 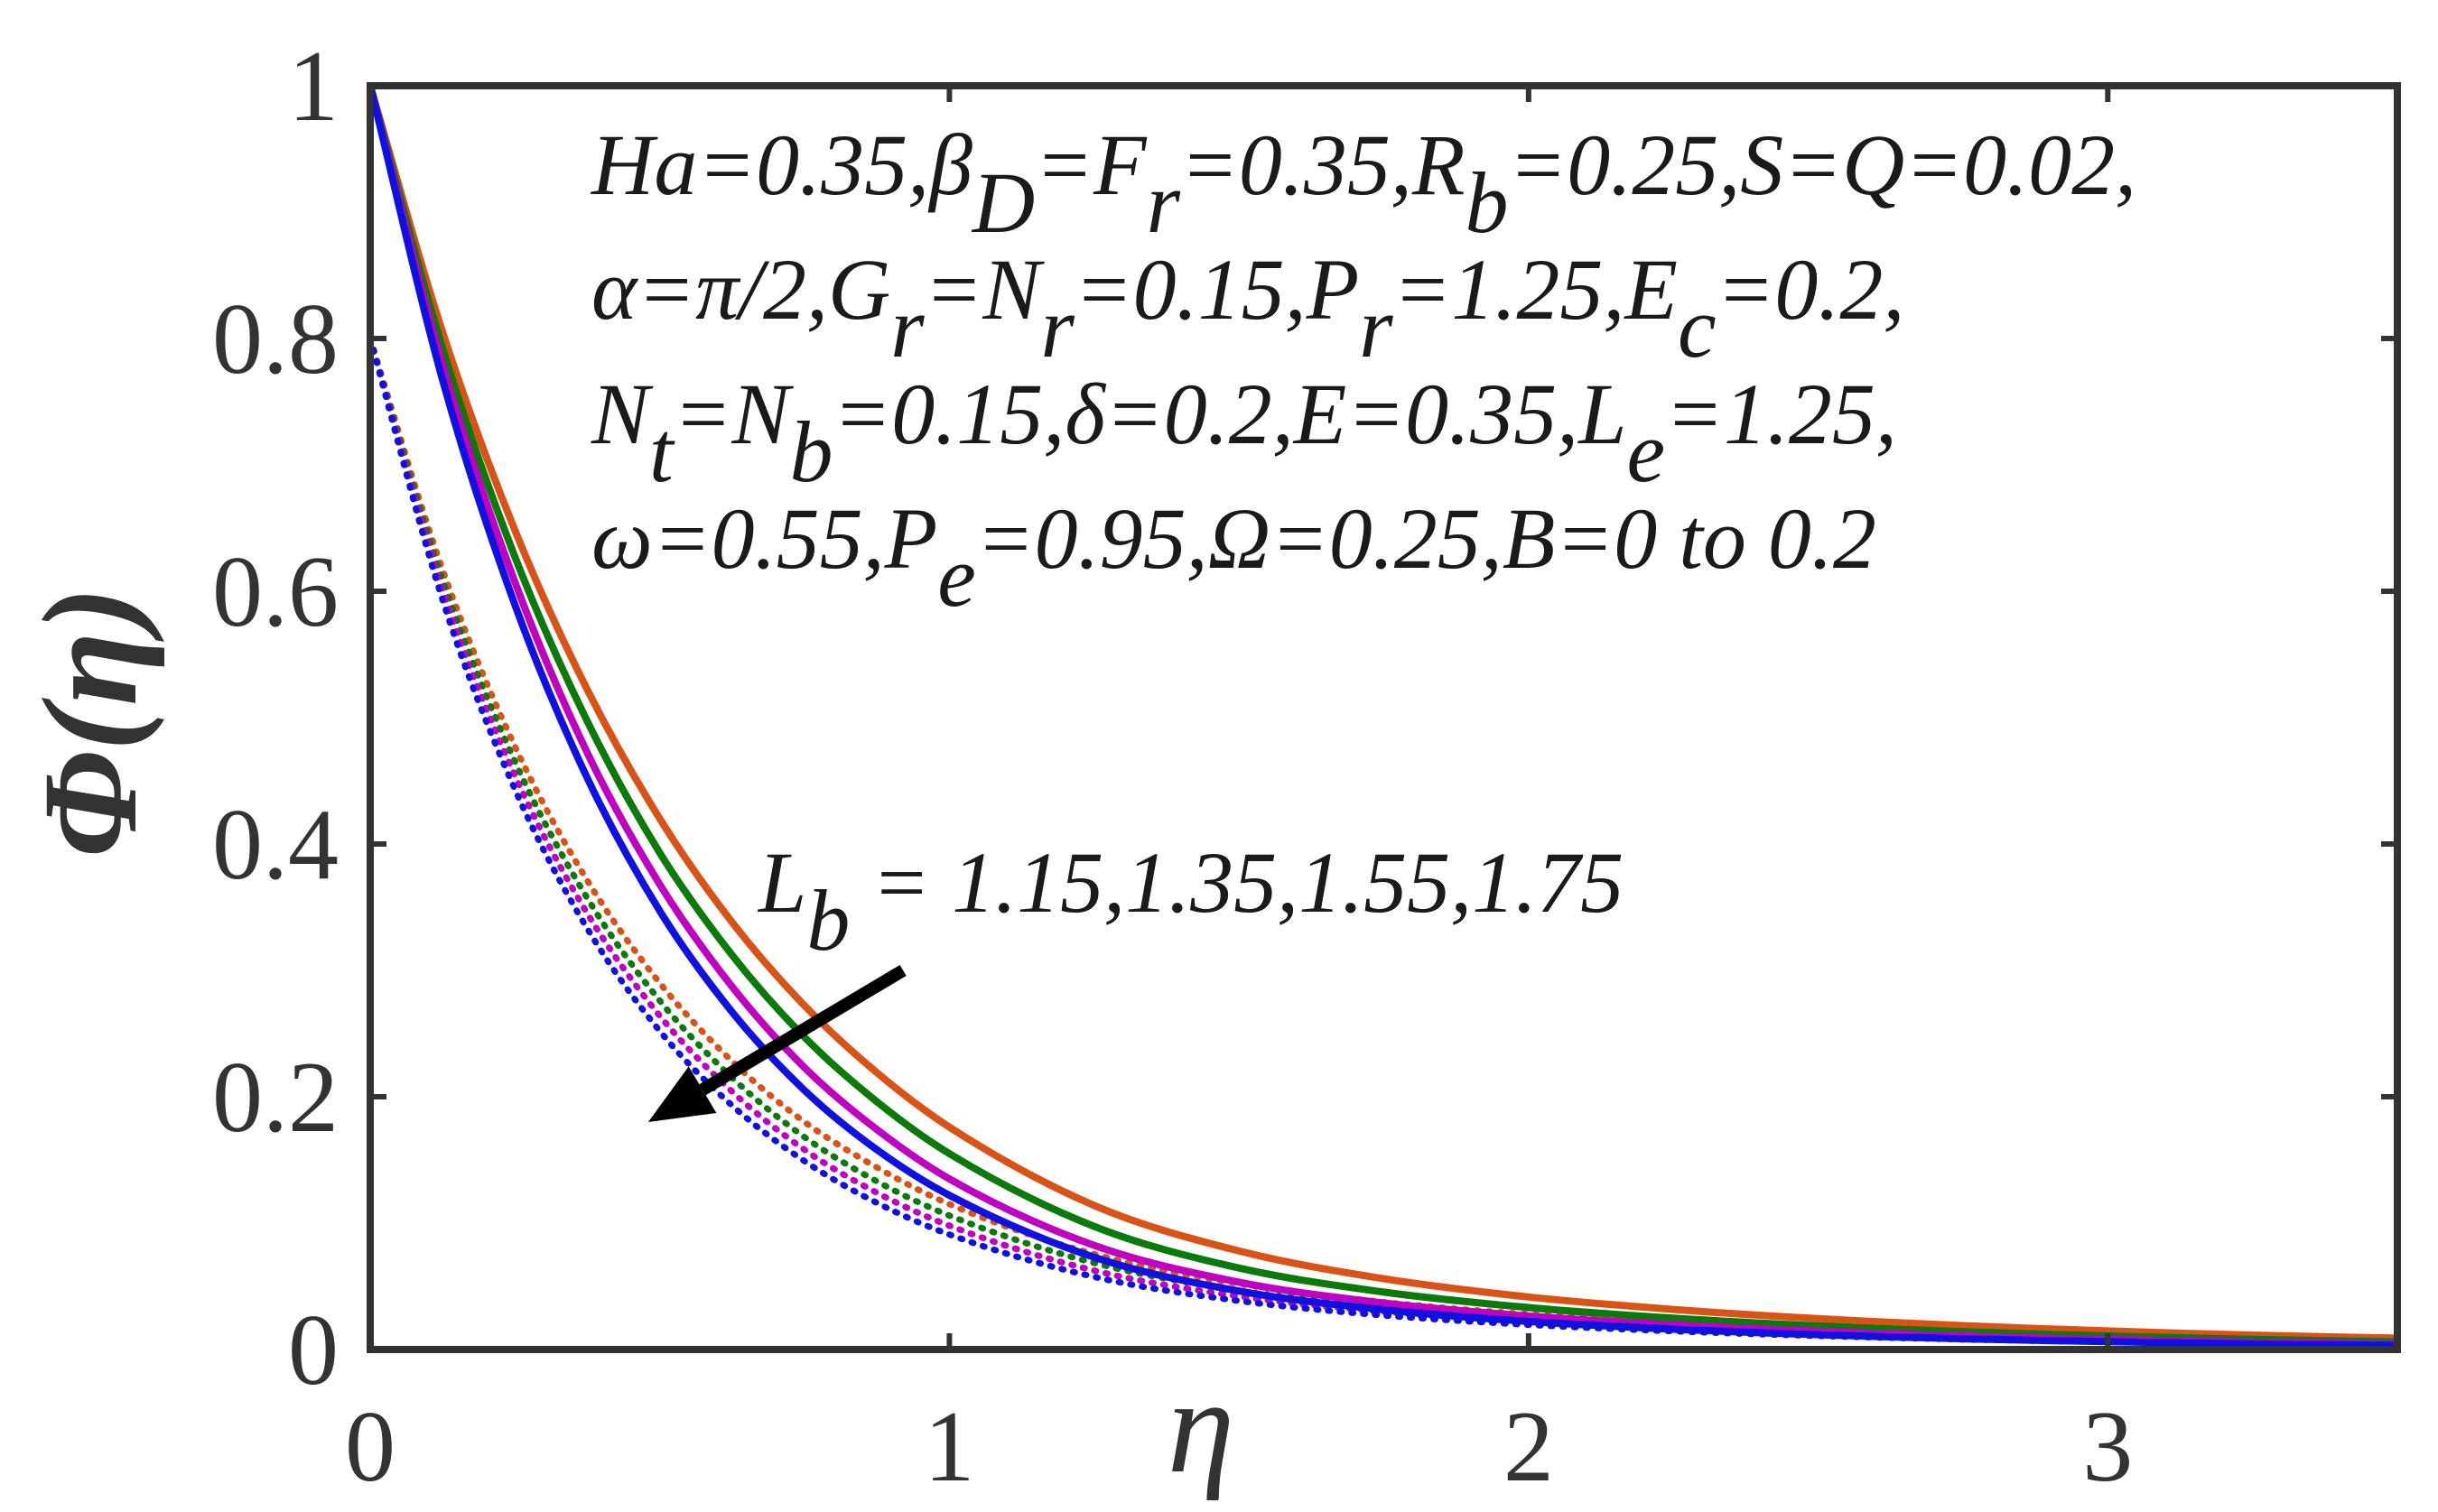 What do you see at coordinates (2107, 1447) in the screenshot?
I see `x-tick-label: 3` at bounding box center [2107, 1447].